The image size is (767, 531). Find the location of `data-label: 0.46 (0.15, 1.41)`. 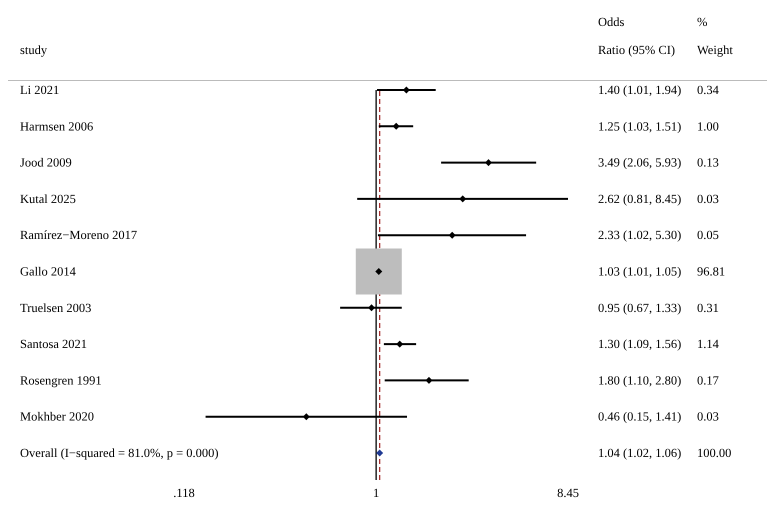

data-label: 0.46 (0.15, 1.41) is located at coordinates (640, 417).